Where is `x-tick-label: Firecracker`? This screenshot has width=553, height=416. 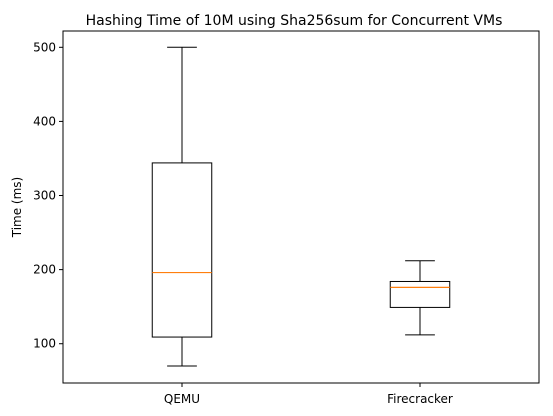
x-tick-label: Firecracker is located at coordinates (420, 399).